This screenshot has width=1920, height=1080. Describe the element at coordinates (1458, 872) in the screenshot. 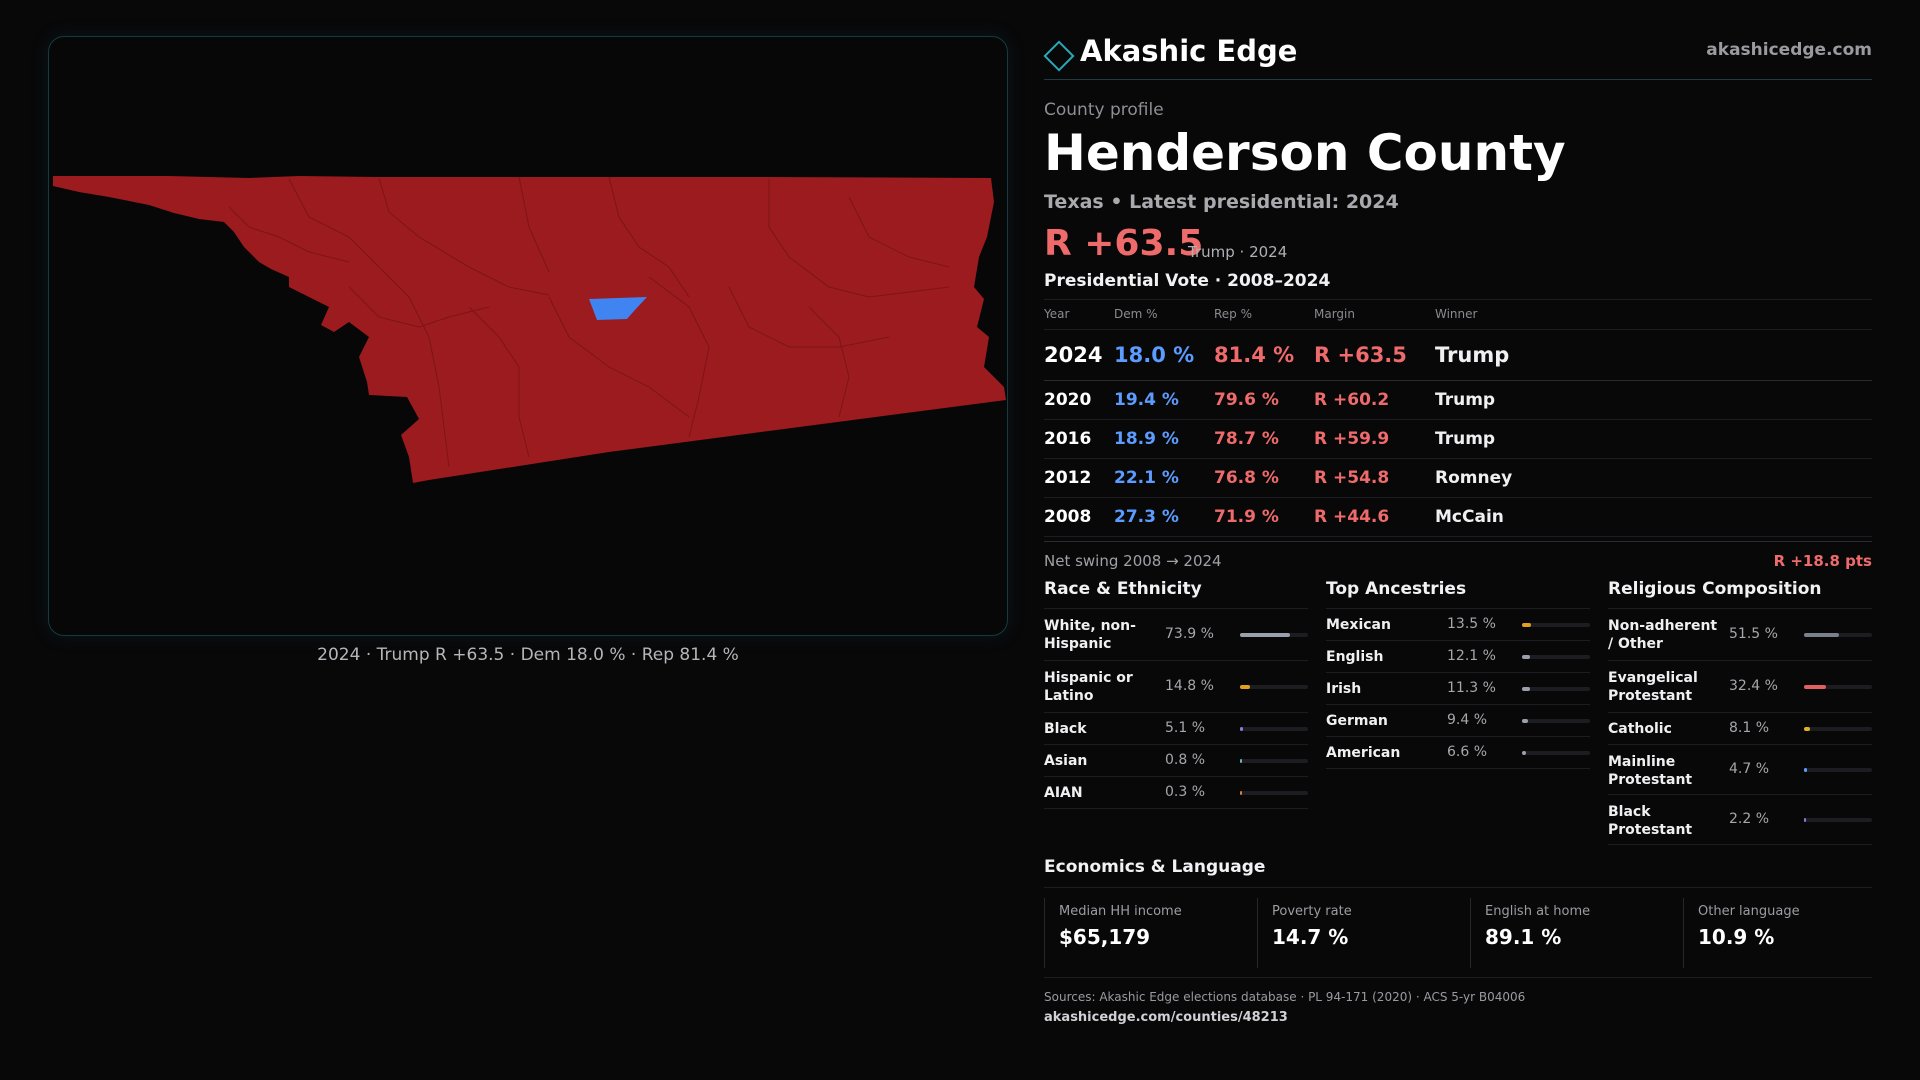

I see `economics-title: Economics & Language` at that location.